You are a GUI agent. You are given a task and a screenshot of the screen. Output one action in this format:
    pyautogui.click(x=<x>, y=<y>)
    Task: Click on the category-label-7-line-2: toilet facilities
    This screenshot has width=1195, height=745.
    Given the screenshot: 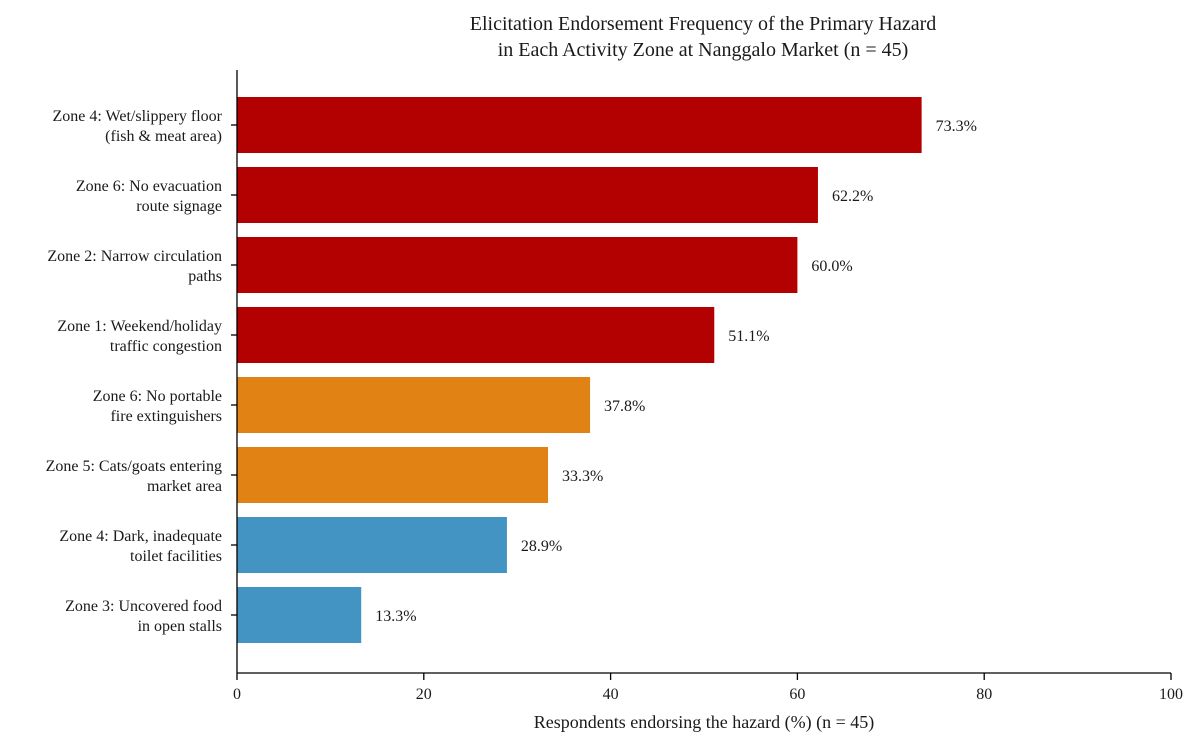 What is the action you would take?
    pyautogui.click(x=176, y=556)
    